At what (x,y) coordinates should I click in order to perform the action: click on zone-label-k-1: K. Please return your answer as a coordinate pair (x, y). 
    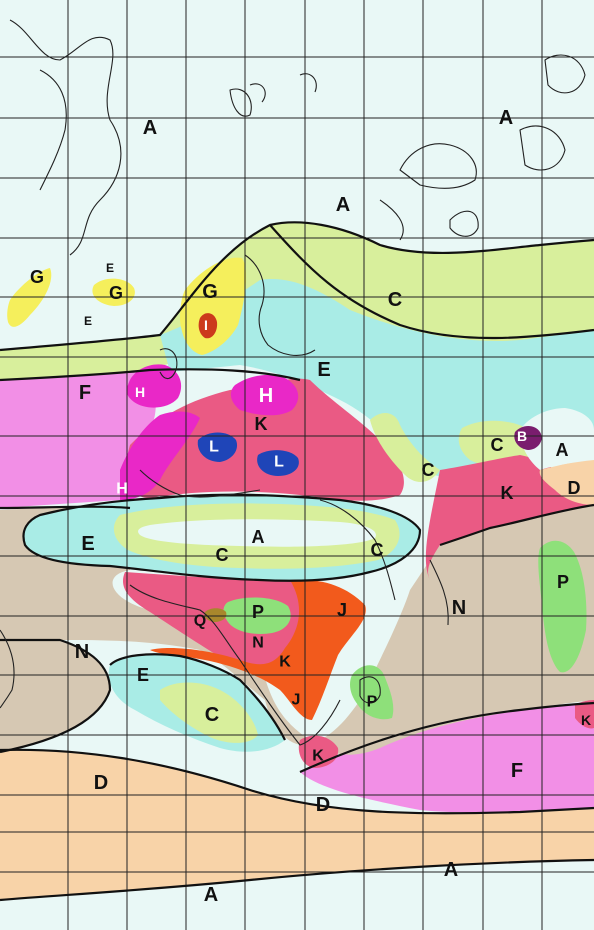
    Looking at the image, I should click on (261, 424).